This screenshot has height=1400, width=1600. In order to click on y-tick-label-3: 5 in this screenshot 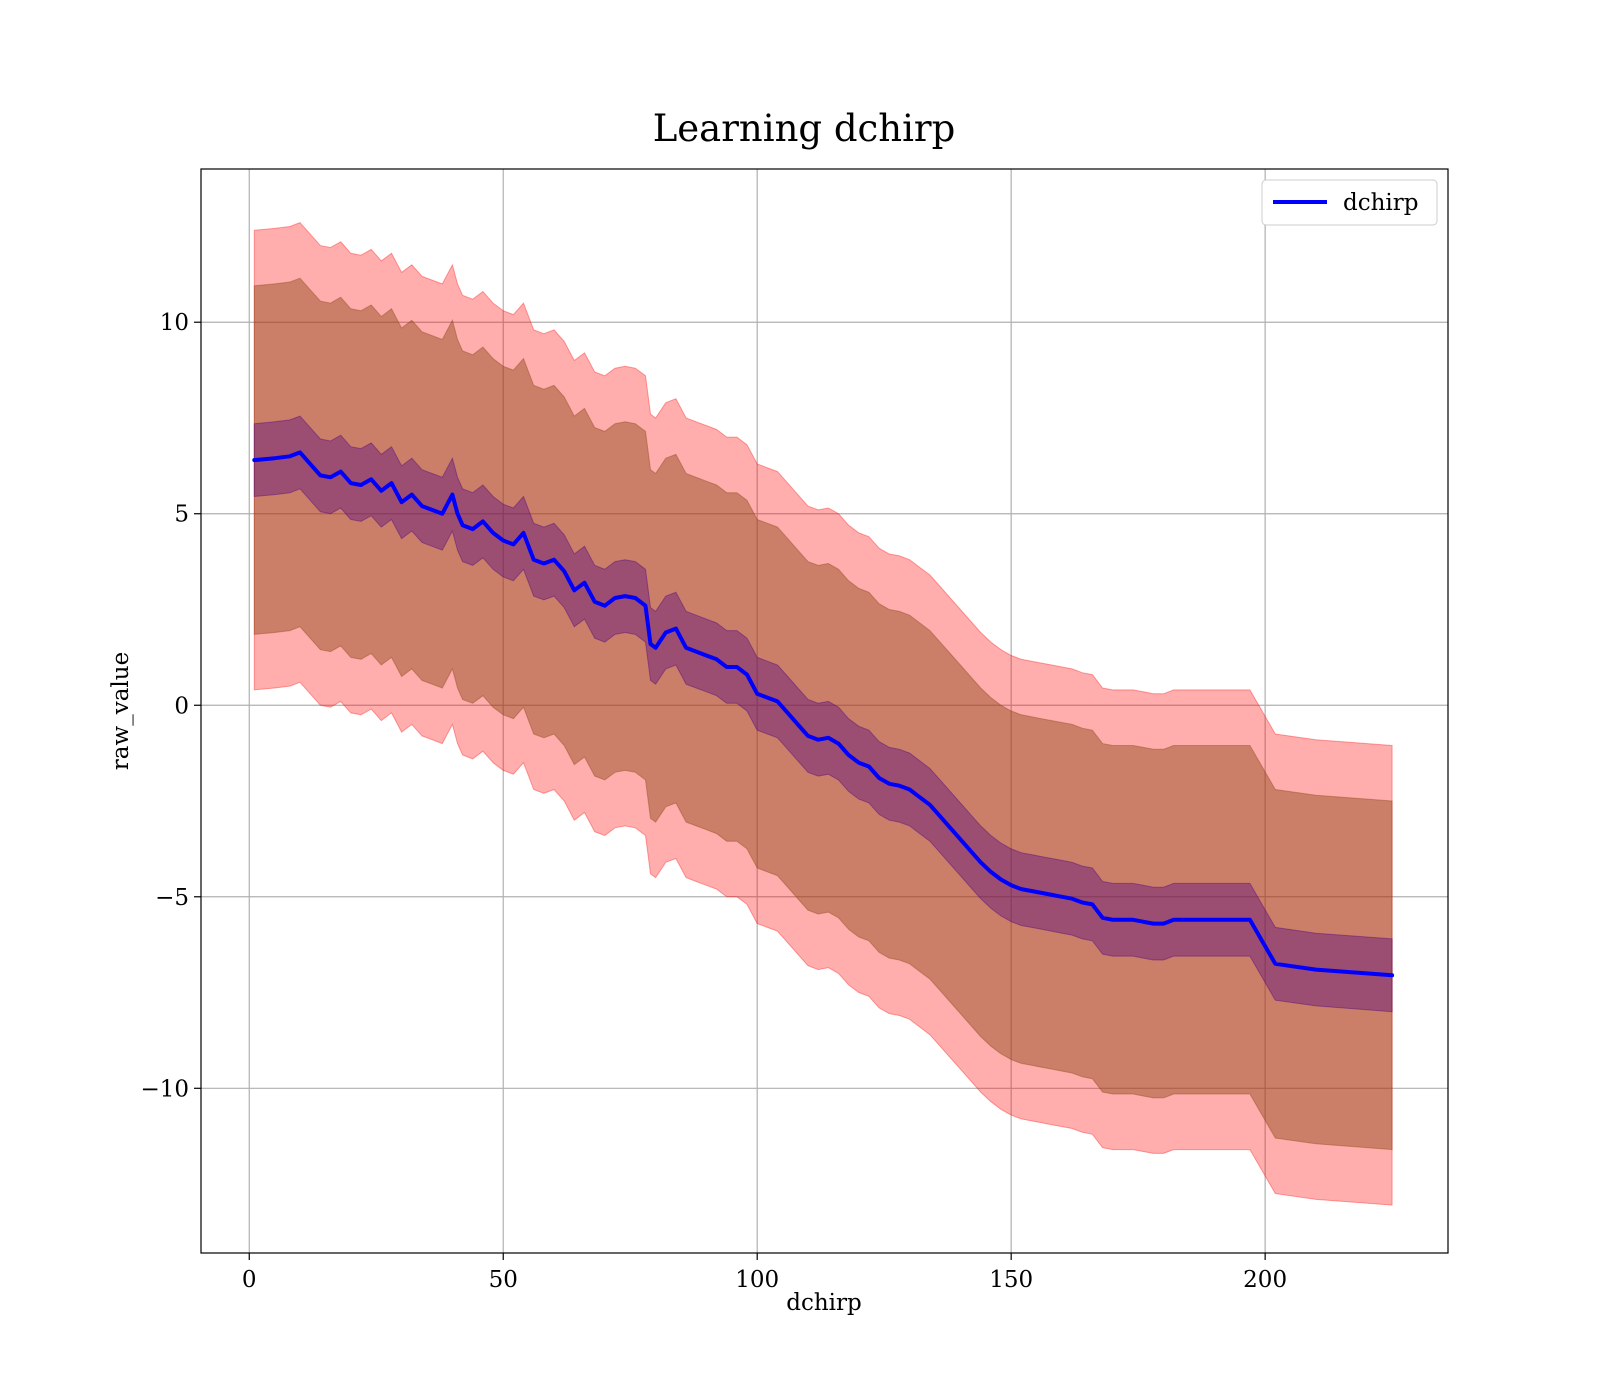, I will do `click(181, 515)`.